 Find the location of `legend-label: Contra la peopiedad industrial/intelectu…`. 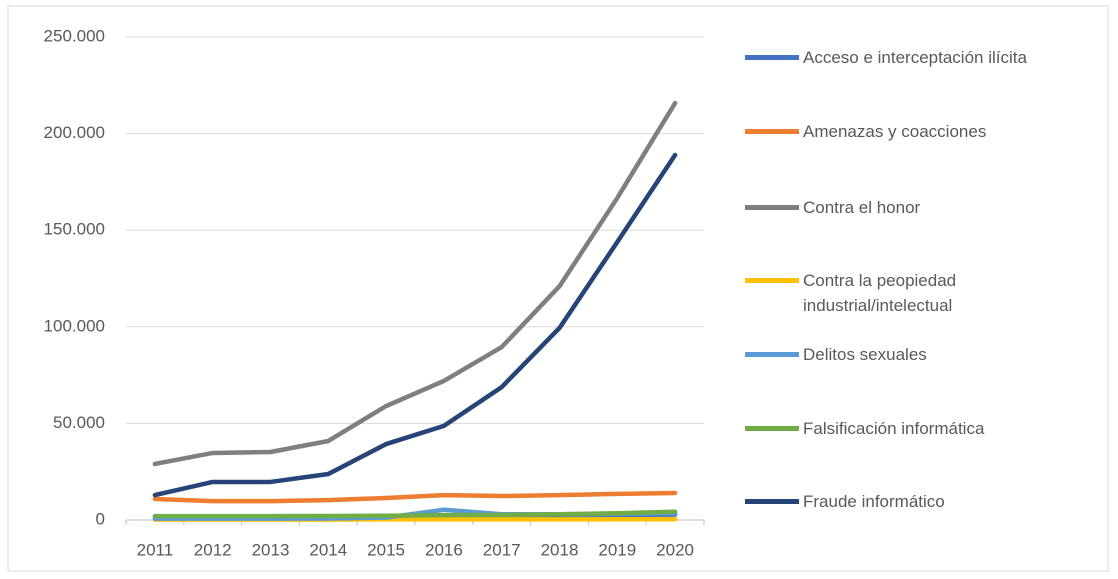

legend-label: Contra la peopiedad industrial/intelectu… is located at coordinates (880, 293).